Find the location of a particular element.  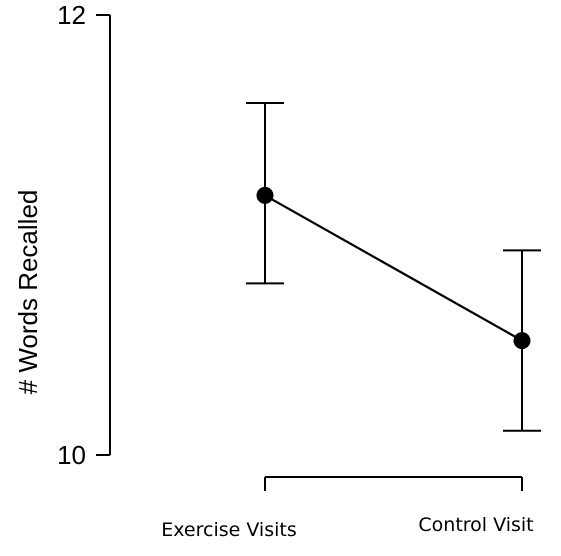

y-tick-label-top: 12 is located at coordinates (71, 15).